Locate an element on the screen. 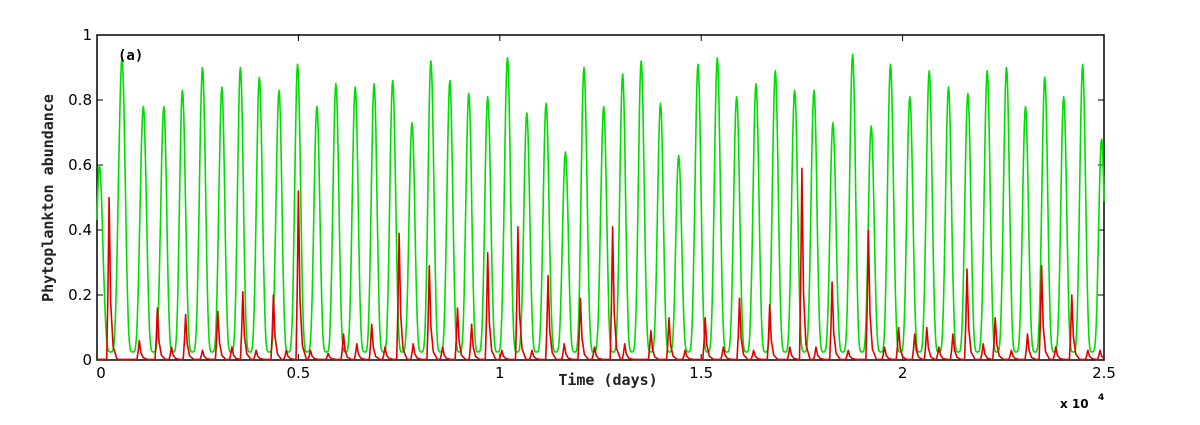 The image size is (1200, 425). x-tick-label: 2 is located at coordinates (903, 373).